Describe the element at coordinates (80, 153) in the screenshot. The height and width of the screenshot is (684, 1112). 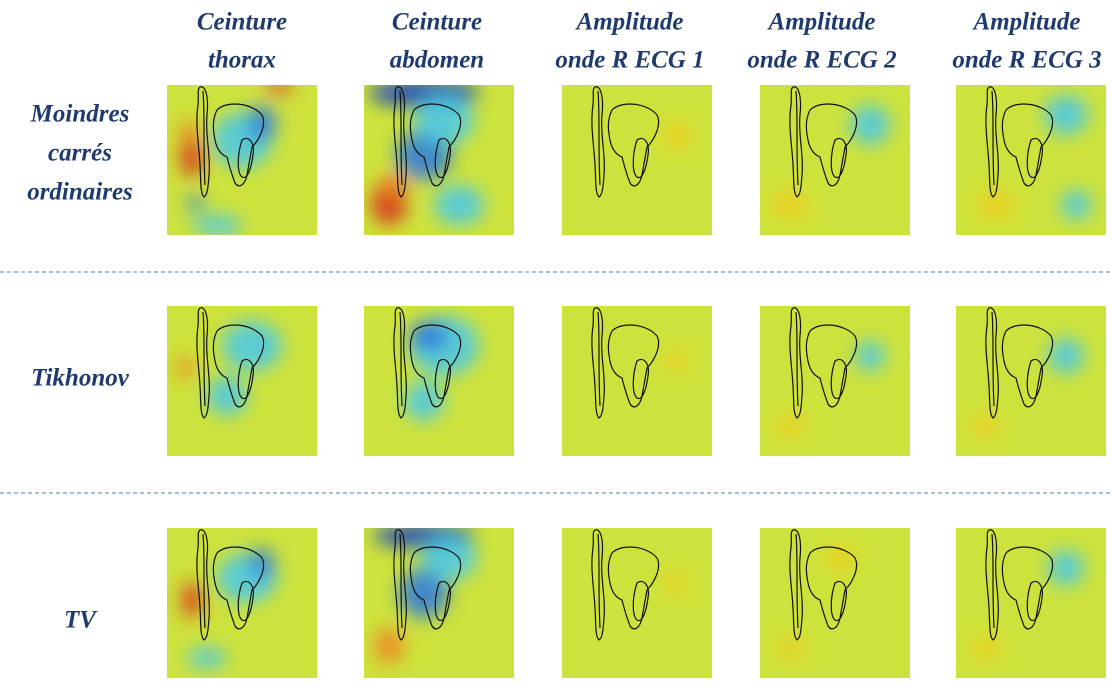
I see `row-label: carrés` at that location.